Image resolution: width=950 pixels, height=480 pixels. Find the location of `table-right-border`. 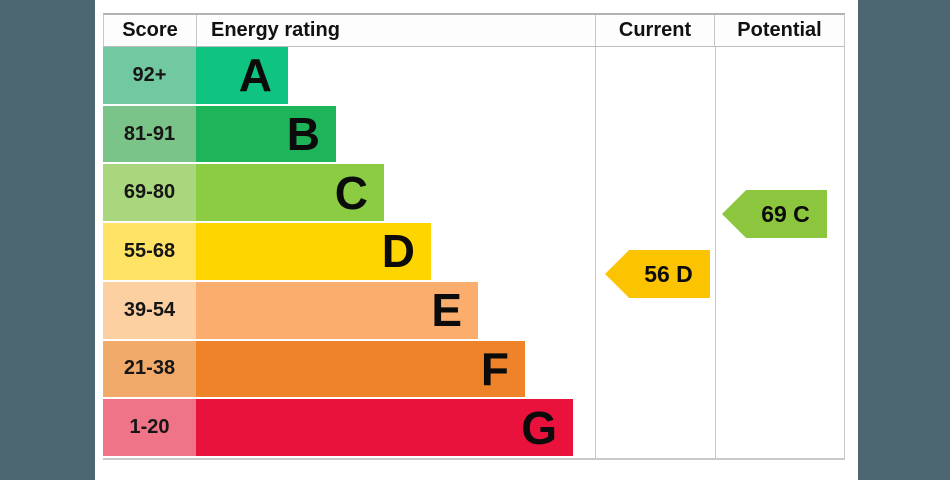

table-right-border is located at coordinates (844, 252).